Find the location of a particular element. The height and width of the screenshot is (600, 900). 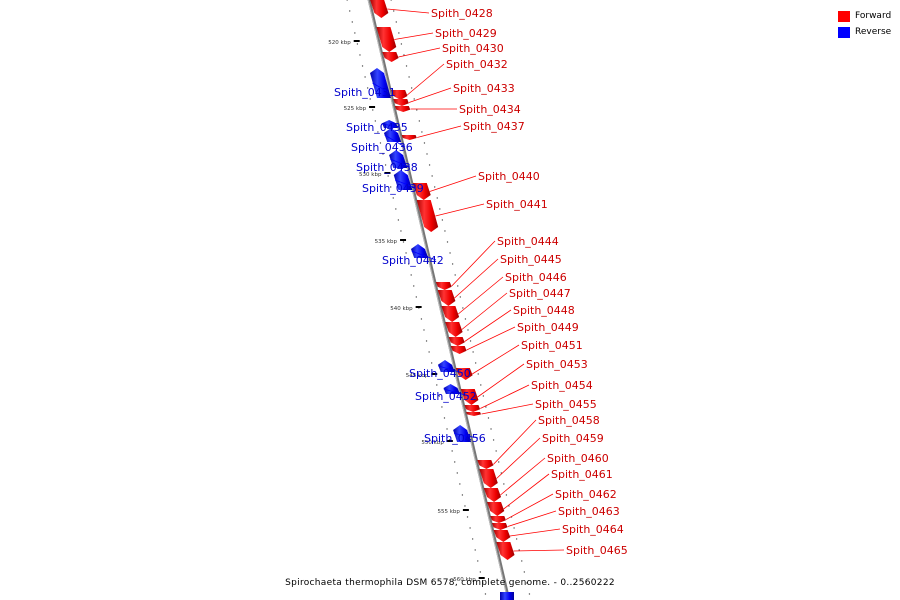

gene-label: Spith_0461 is located at coordinates (582, 474).